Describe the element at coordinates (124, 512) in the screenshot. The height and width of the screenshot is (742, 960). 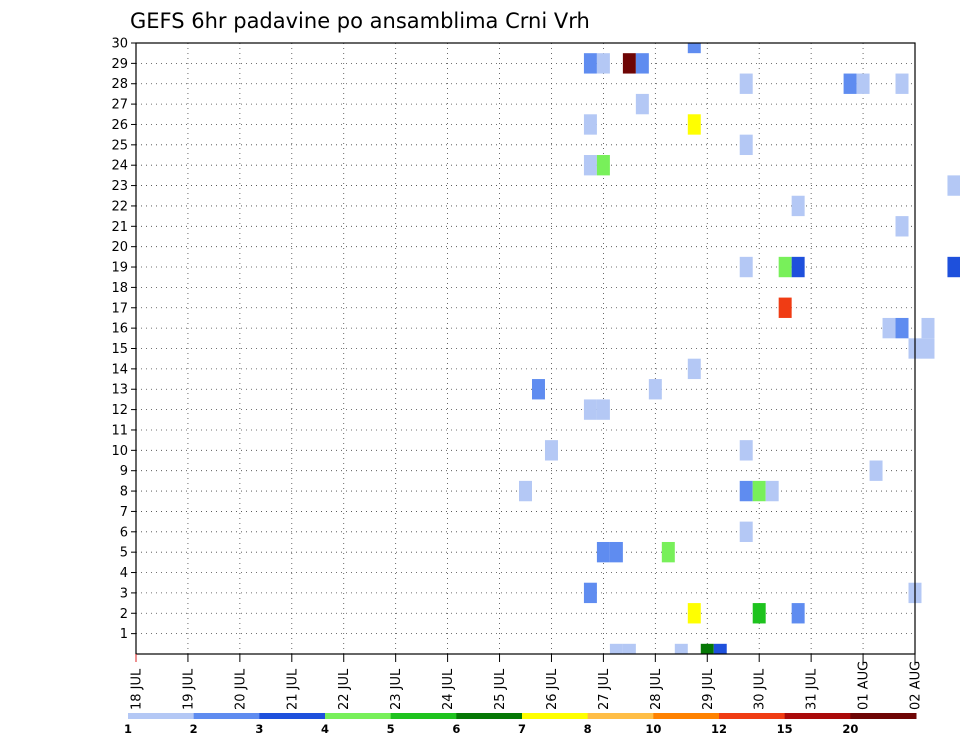
I see `y-tick-label: 7` at that location.